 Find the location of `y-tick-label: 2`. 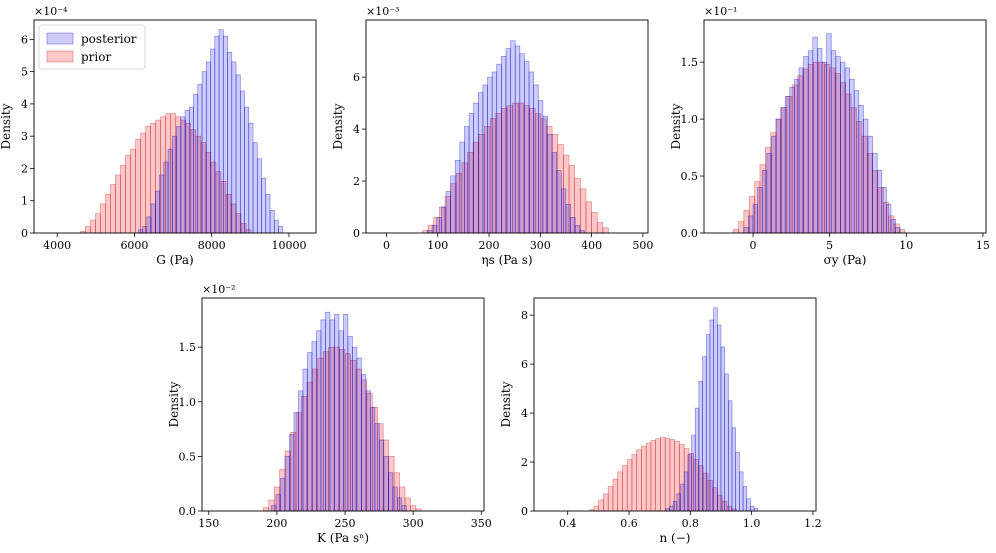

y-tick-label: 2 is located at coordinates (524, 462).